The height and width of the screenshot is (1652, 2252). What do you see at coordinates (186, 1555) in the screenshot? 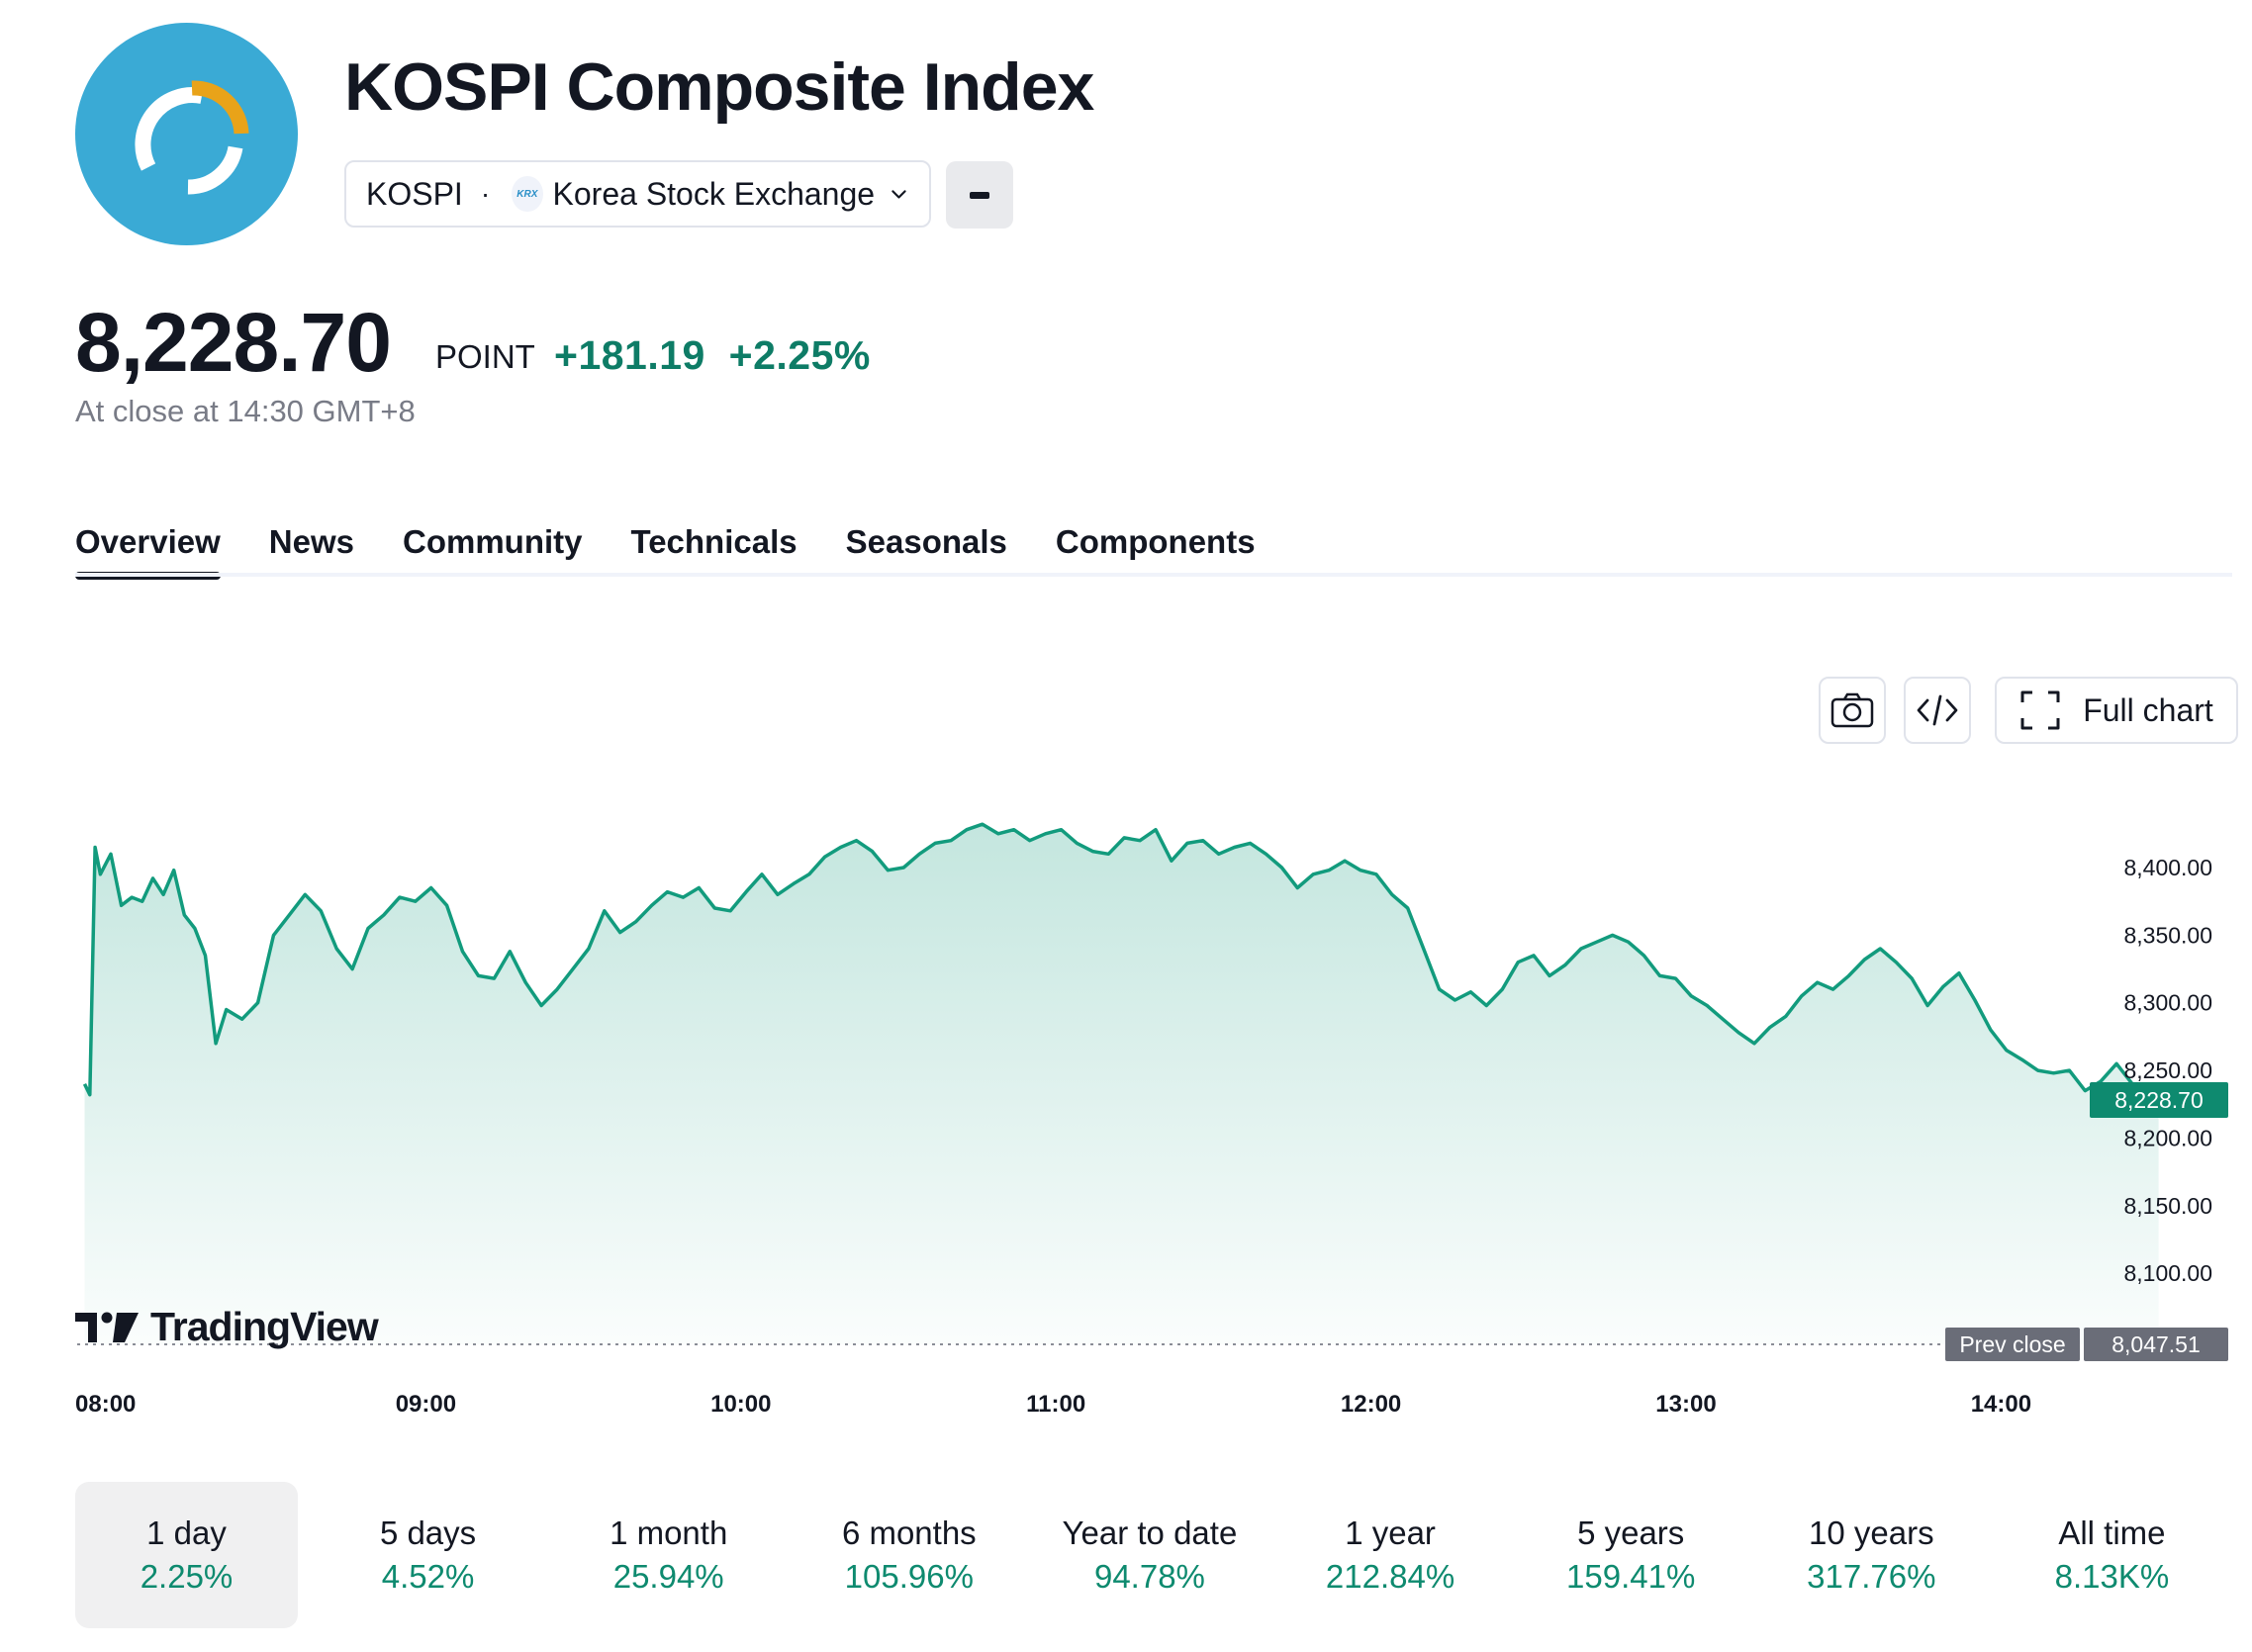
I see `period-1-day: 1 day 2.25%` at bounding box center [186, 1555].